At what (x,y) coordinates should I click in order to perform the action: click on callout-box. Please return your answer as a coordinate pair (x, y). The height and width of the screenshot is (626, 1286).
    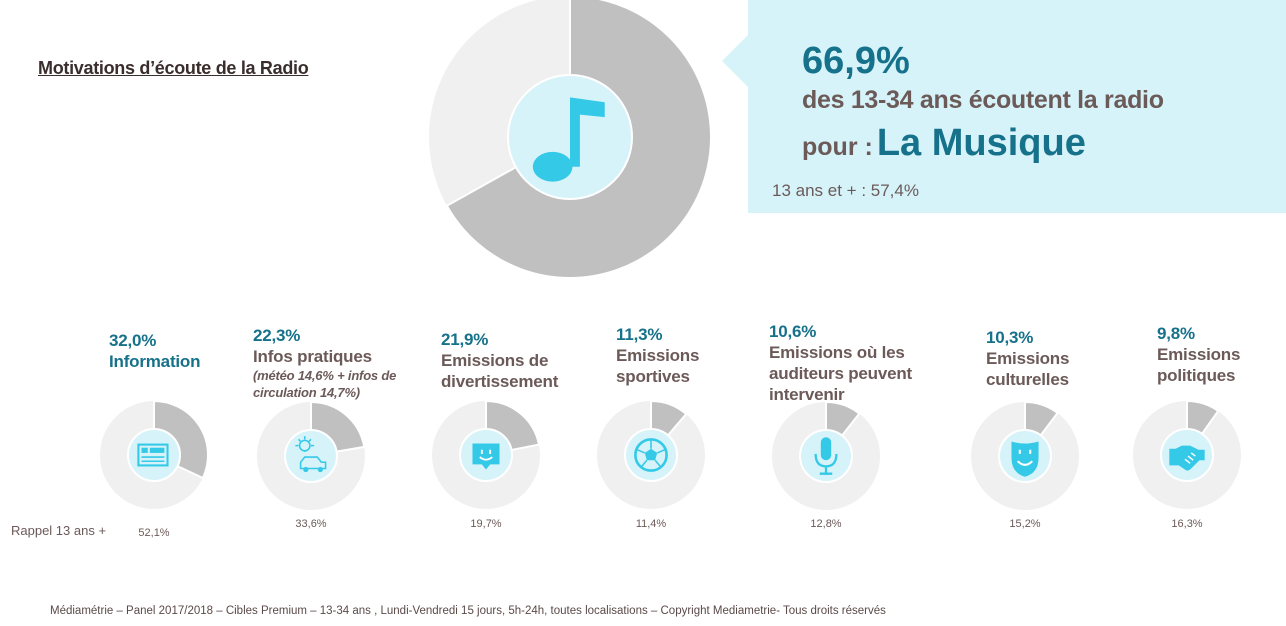
    Looking at the image, I should click on (1017, 106).